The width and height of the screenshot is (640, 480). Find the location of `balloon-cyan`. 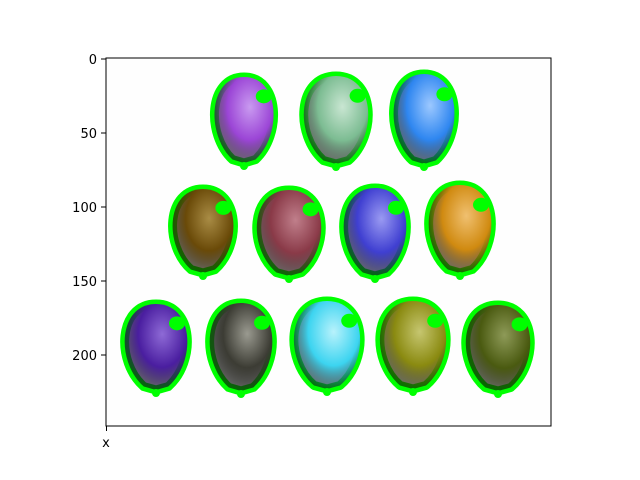

balloon-cyan is located at coordinates (327, 346).